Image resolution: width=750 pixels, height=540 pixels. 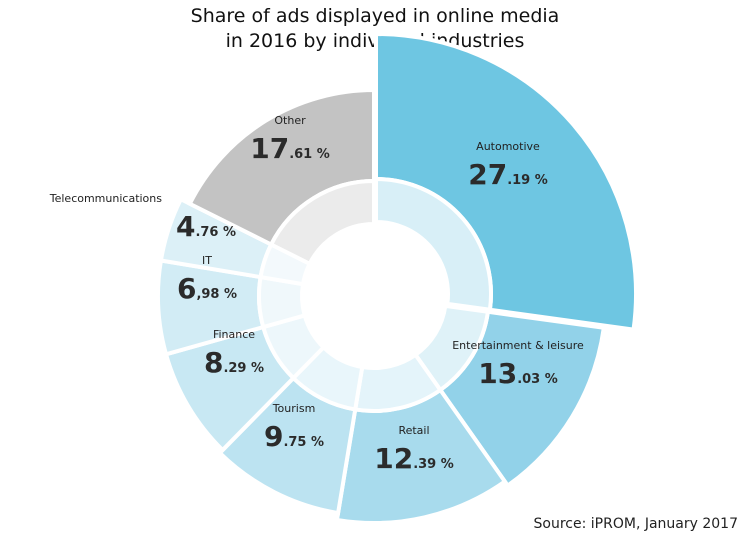 I want to click on source-note: Source: iPROM, January 2017, so click(x=635, y=524).